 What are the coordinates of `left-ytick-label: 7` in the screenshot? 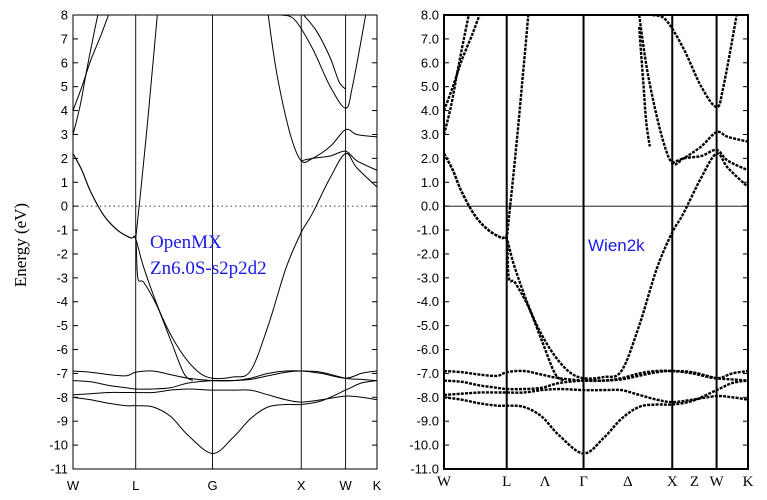 It's located at (64, 38).